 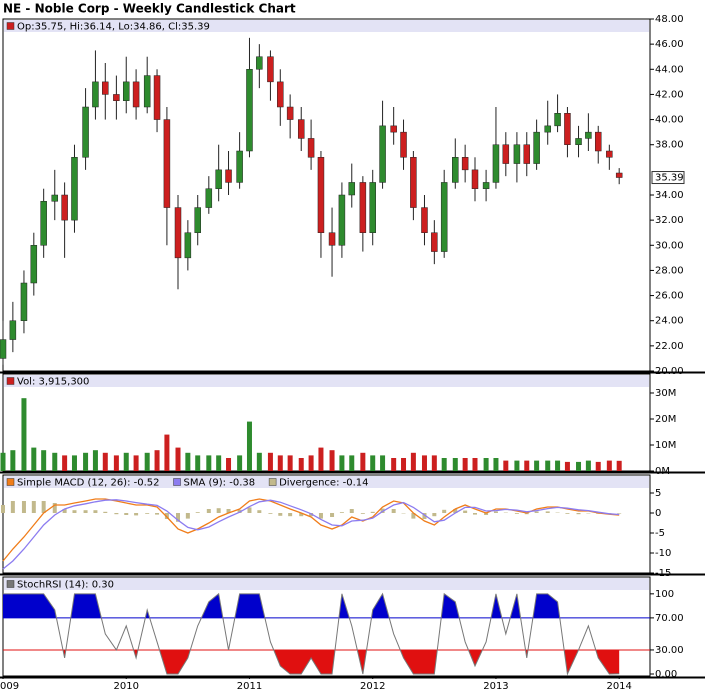 What do you see at coordinates (618, 686) in the screenshot?
I see `x-tick-label: 2014` at bounding box center [618, 686].